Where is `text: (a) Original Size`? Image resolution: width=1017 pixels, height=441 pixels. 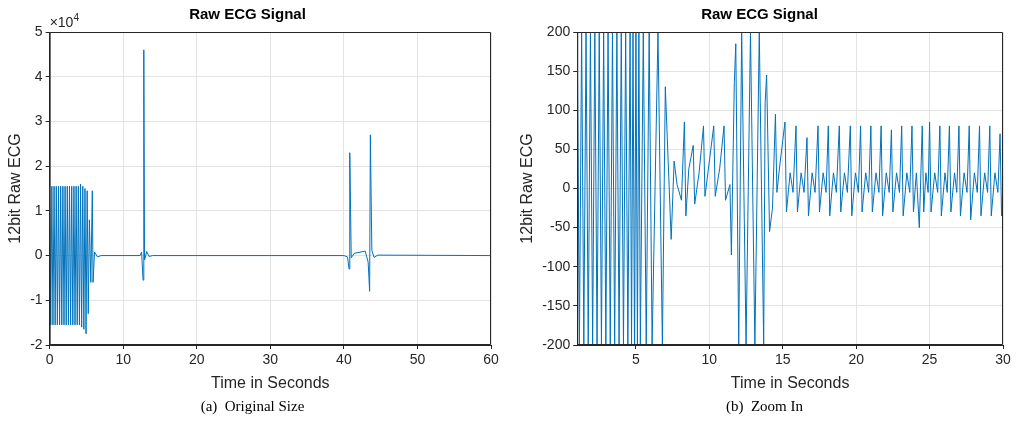
text: (a) Original Size is located at coordinates (252, 406).